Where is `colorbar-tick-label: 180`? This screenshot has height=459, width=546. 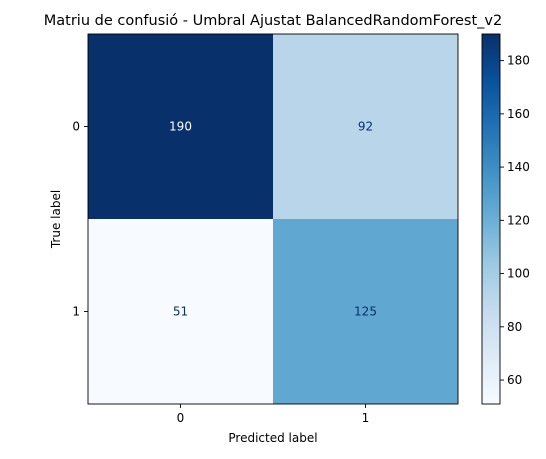 colorbar-tick-label: 180 is located at coordinates (518, 61).